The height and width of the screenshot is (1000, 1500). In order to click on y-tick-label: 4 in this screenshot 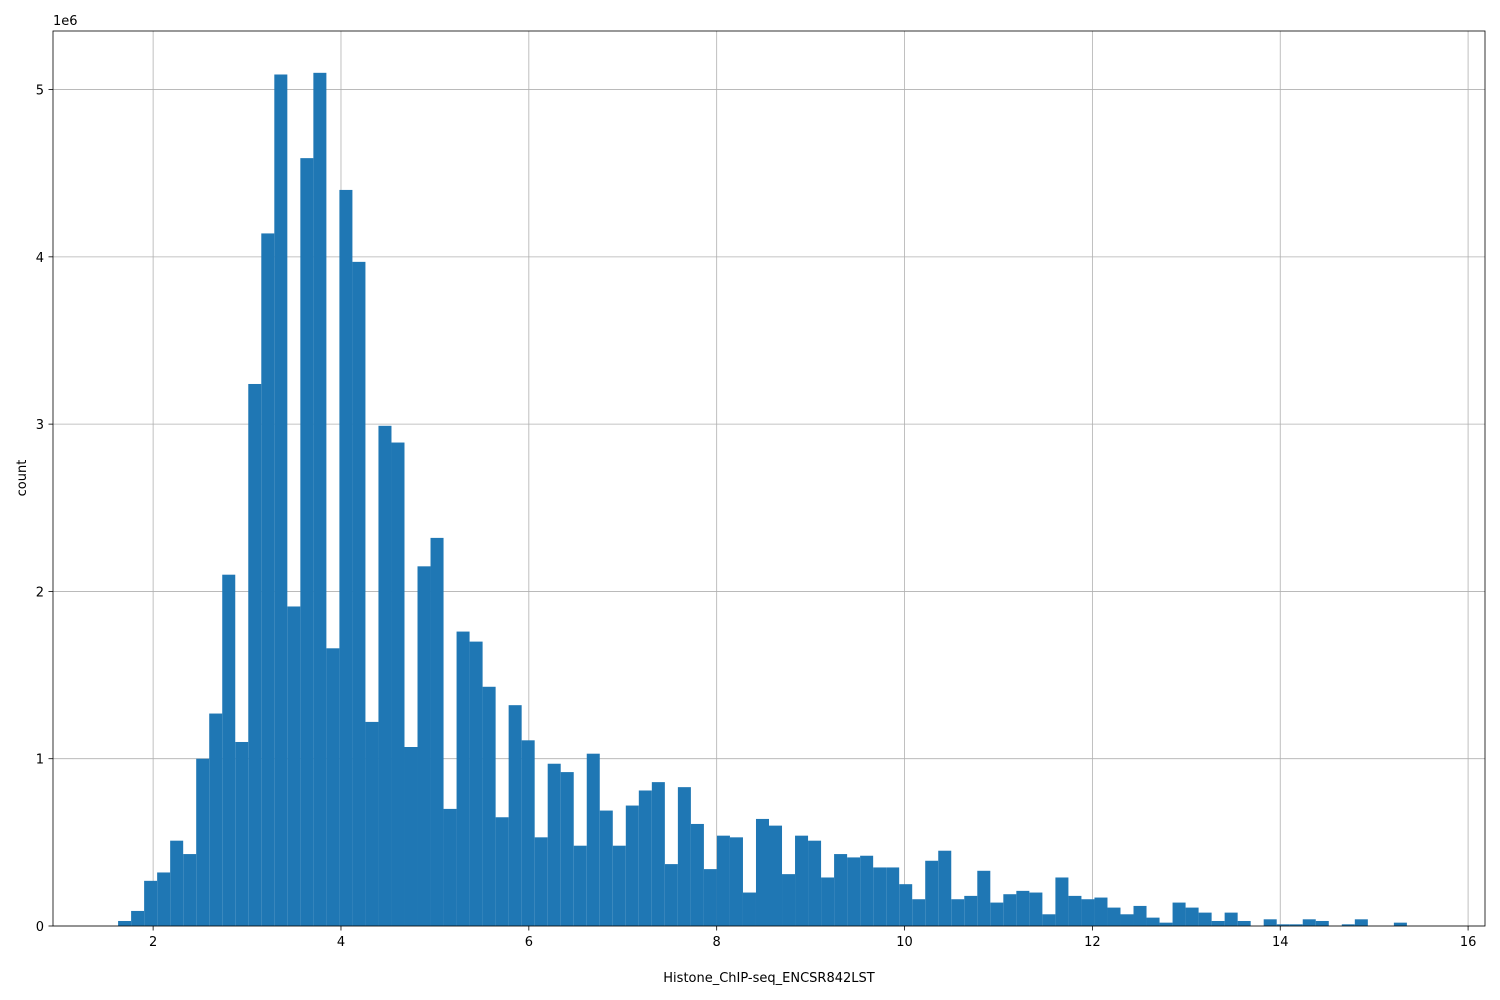, I will do `click(40, 258)`.